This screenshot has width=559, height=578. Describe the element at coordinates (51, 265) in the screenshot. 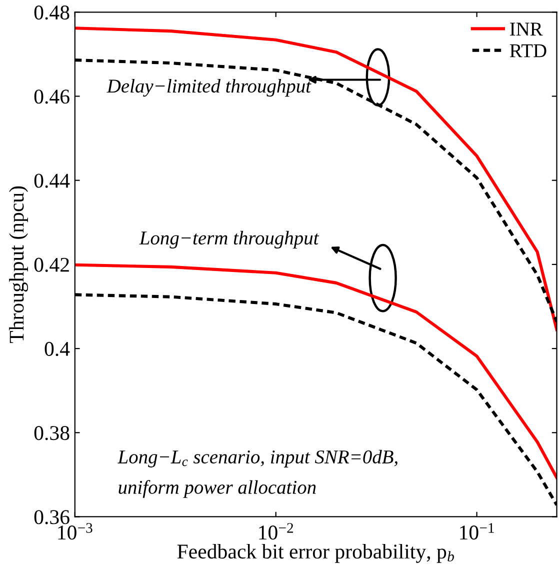

I see `y-tick-label: 0.42` at that location.